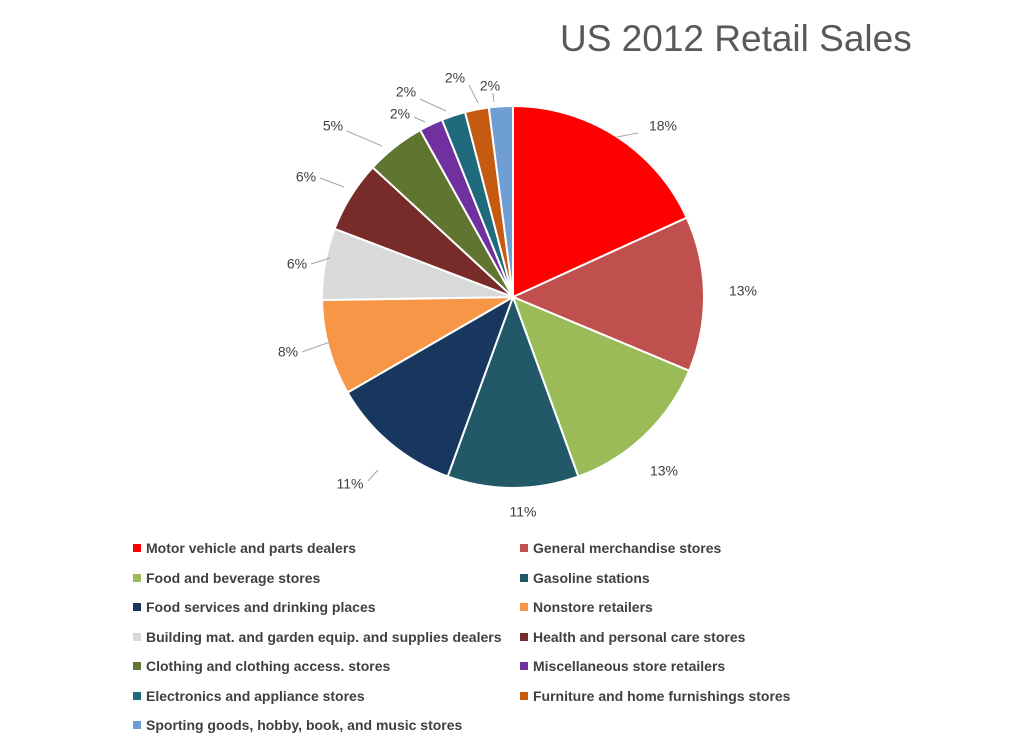 Image resolution: width=1024 pixels, height=742 pixels. I want to click on legend-item: Miscellaneous store retailers, so click(622, 666).